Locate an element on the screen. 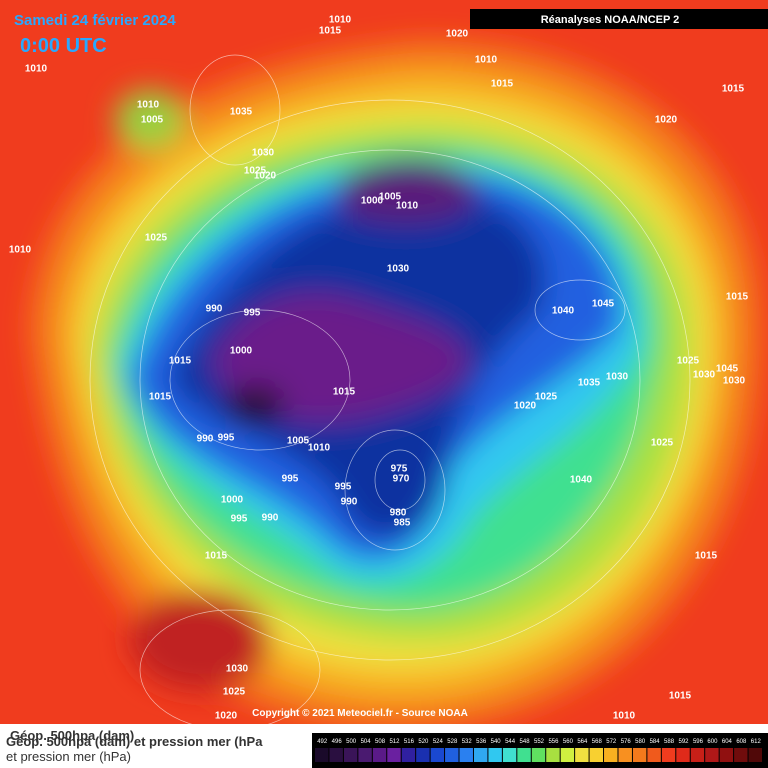 The height and width of the screenshot is (768, 768). legend-label: 516 is located at coordinates (409, 742).